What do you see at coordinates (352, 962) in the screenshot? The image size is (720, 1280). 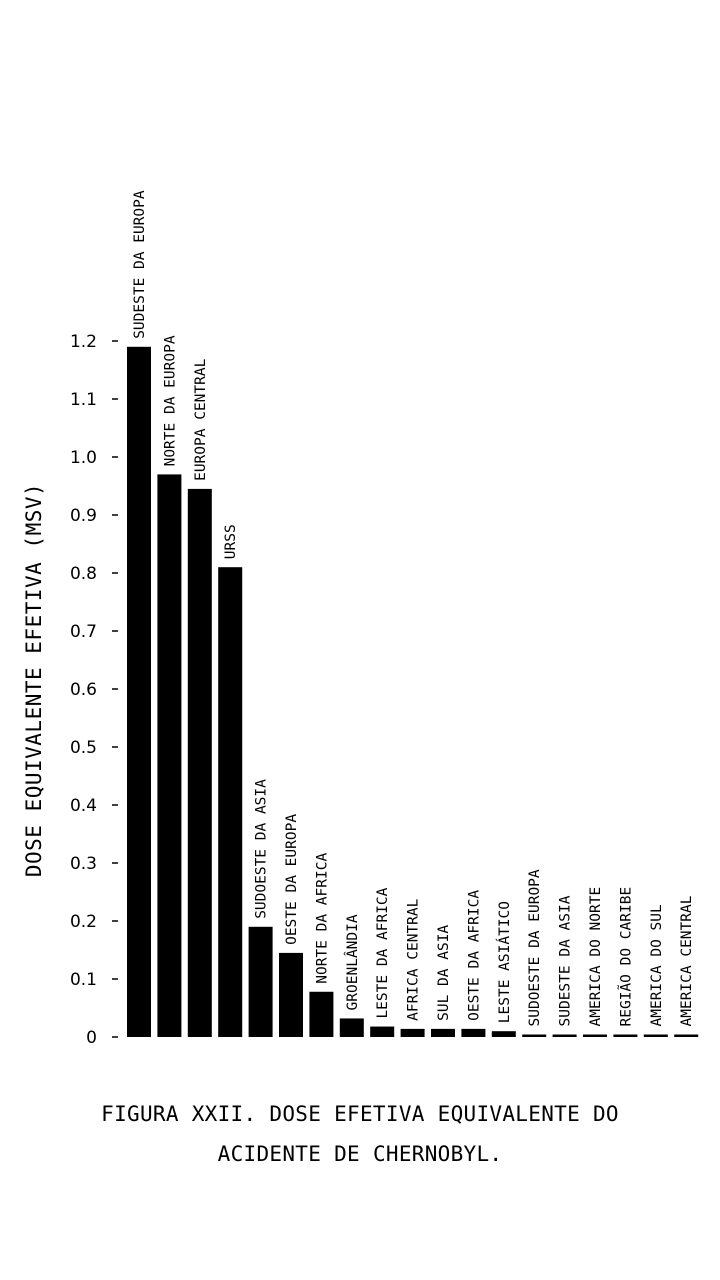 I see `bar-label: GROENLÂNDIA` at bounding box center [352, 962].